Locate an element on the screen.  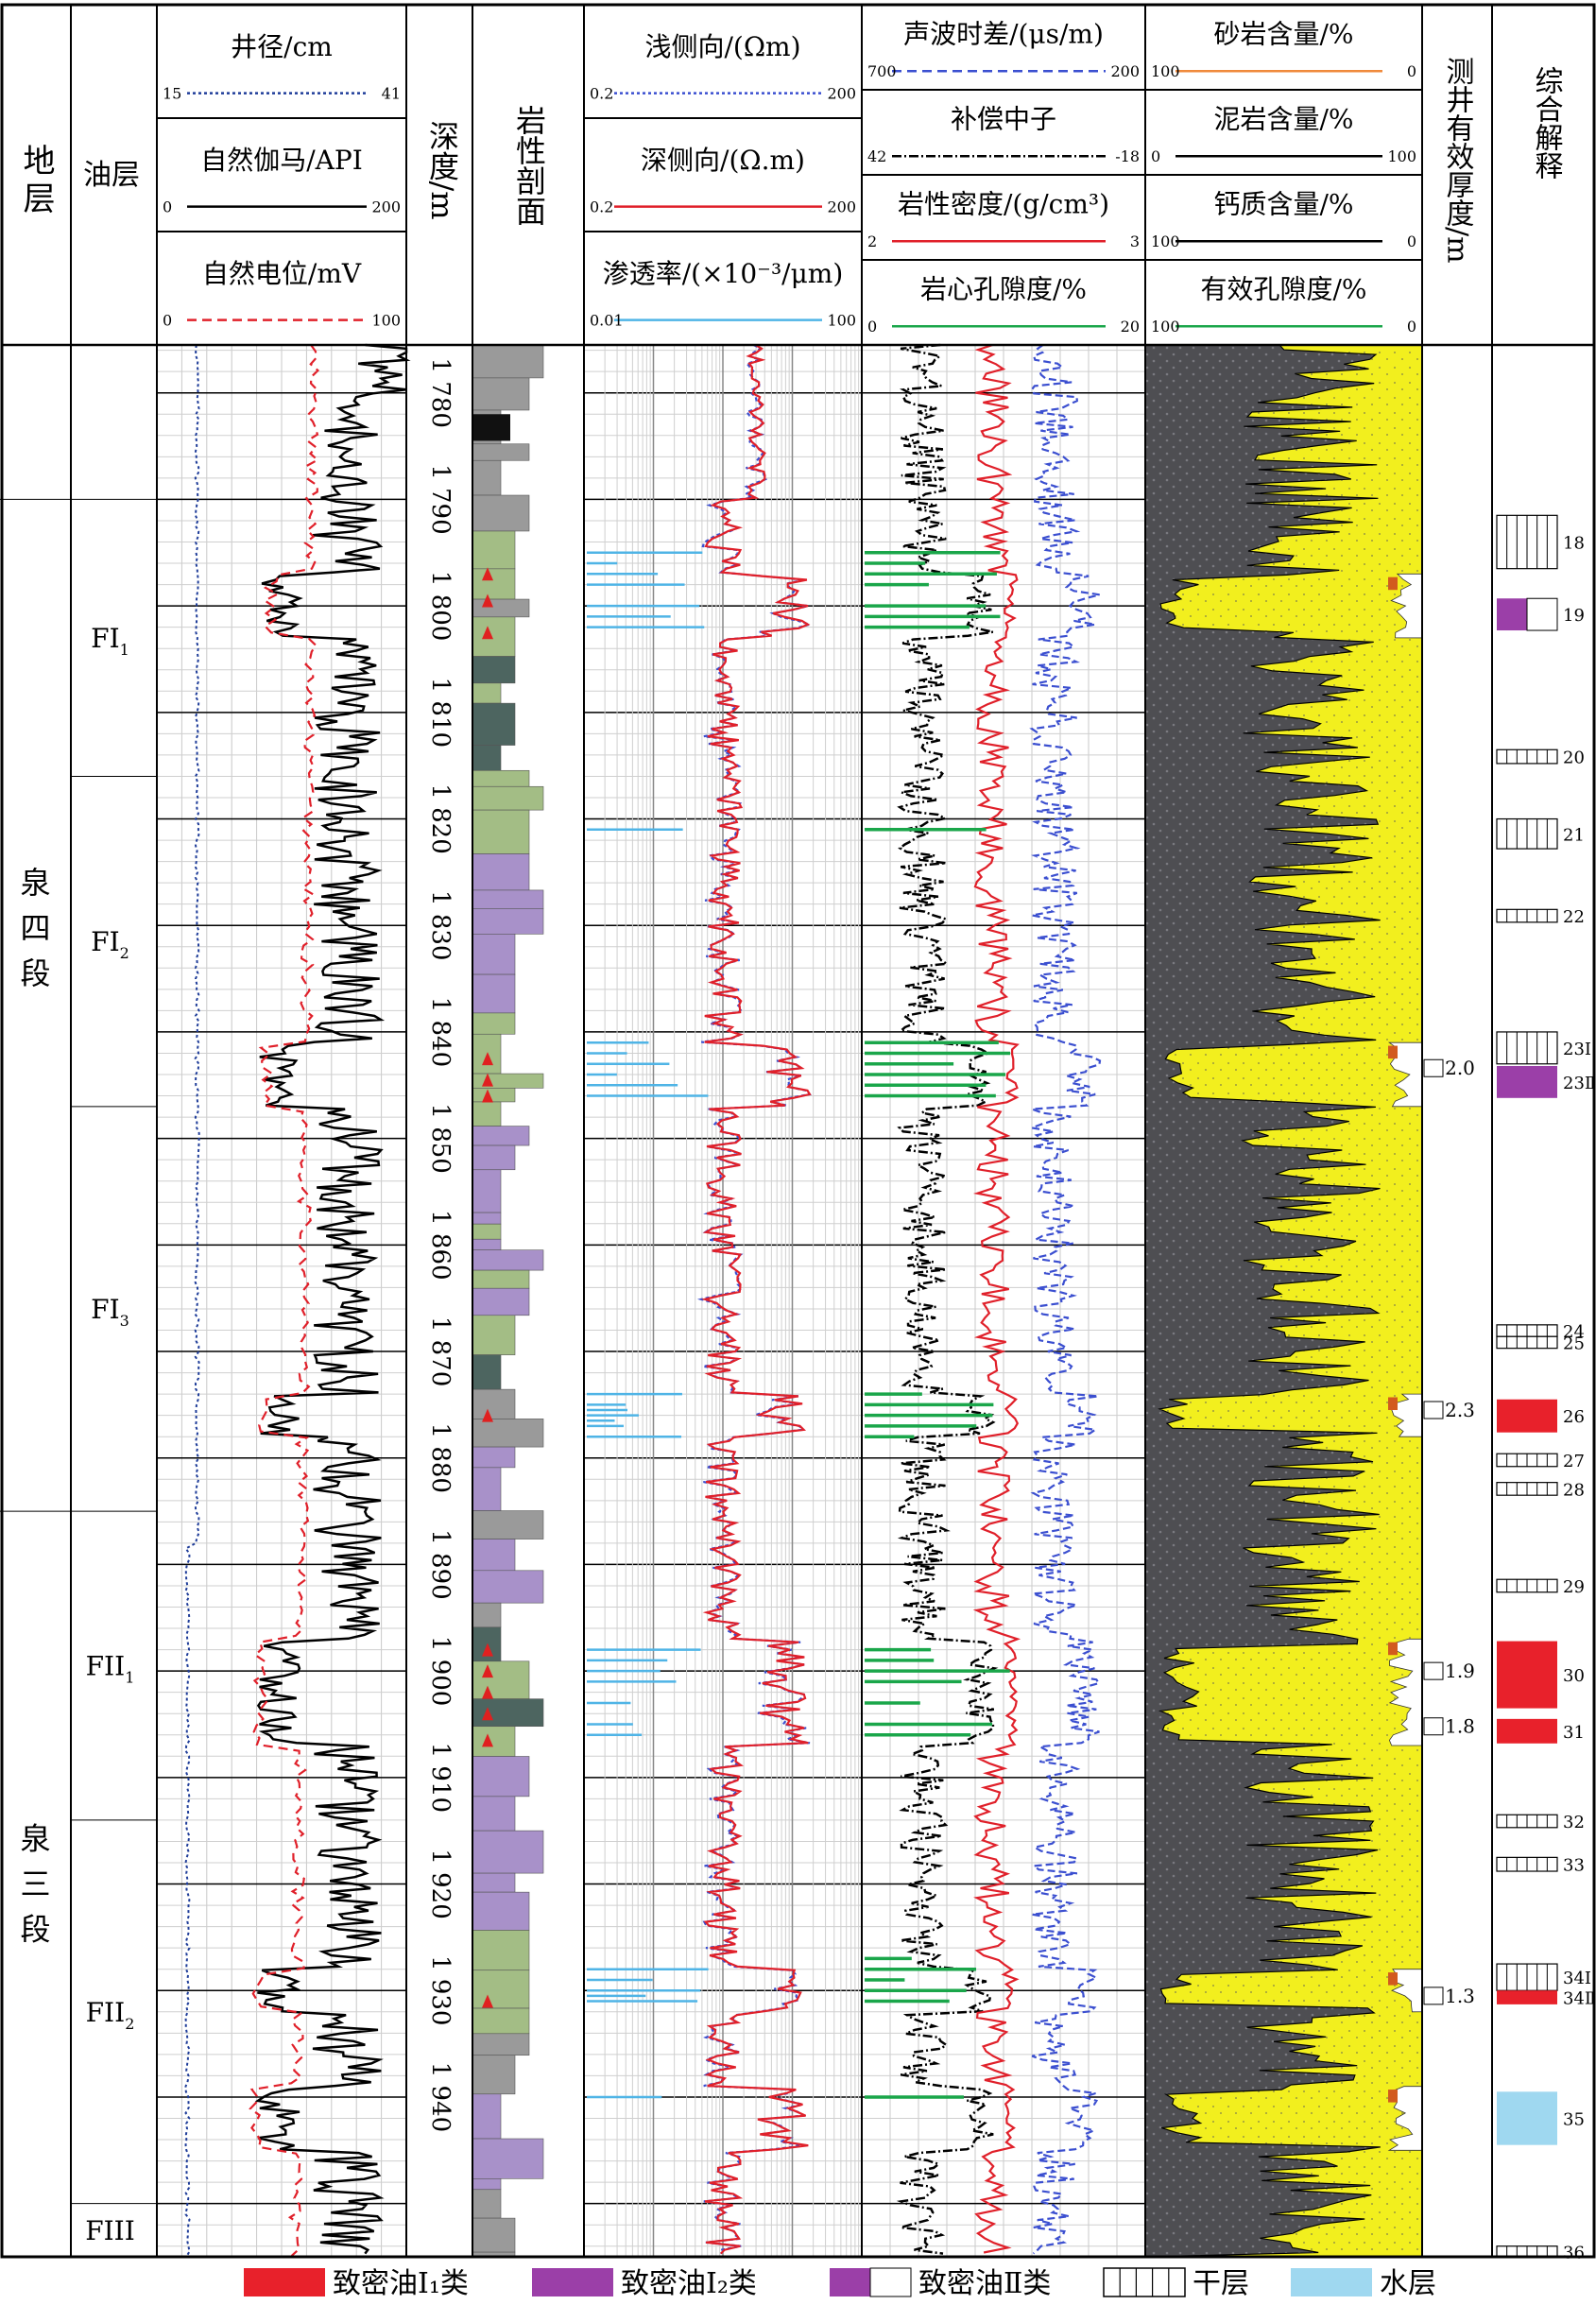
interpretation-layer-number: 20 is located at coordinates (1574, 758).